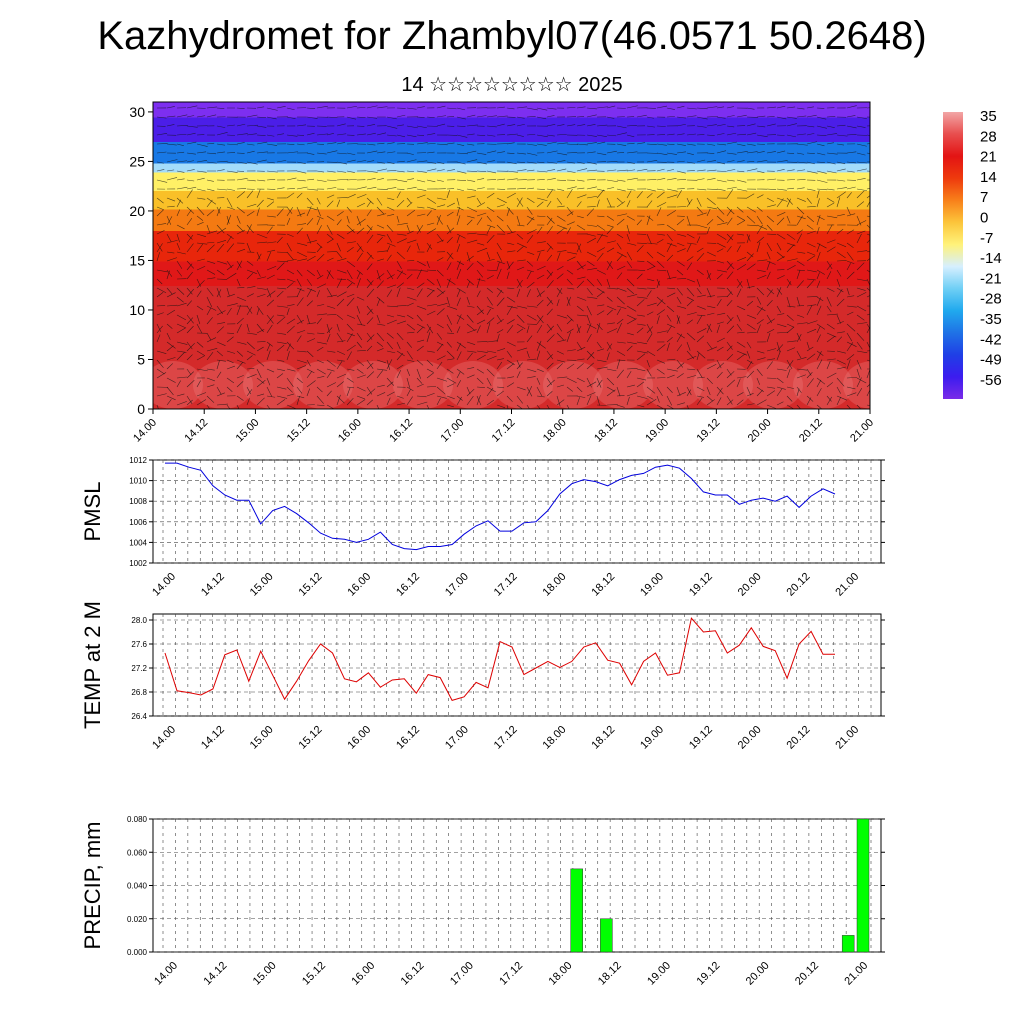 The height and width of the screenshot is (1024, 1024). I want to click on x-tick-label: 16.12, so click(408, 585).